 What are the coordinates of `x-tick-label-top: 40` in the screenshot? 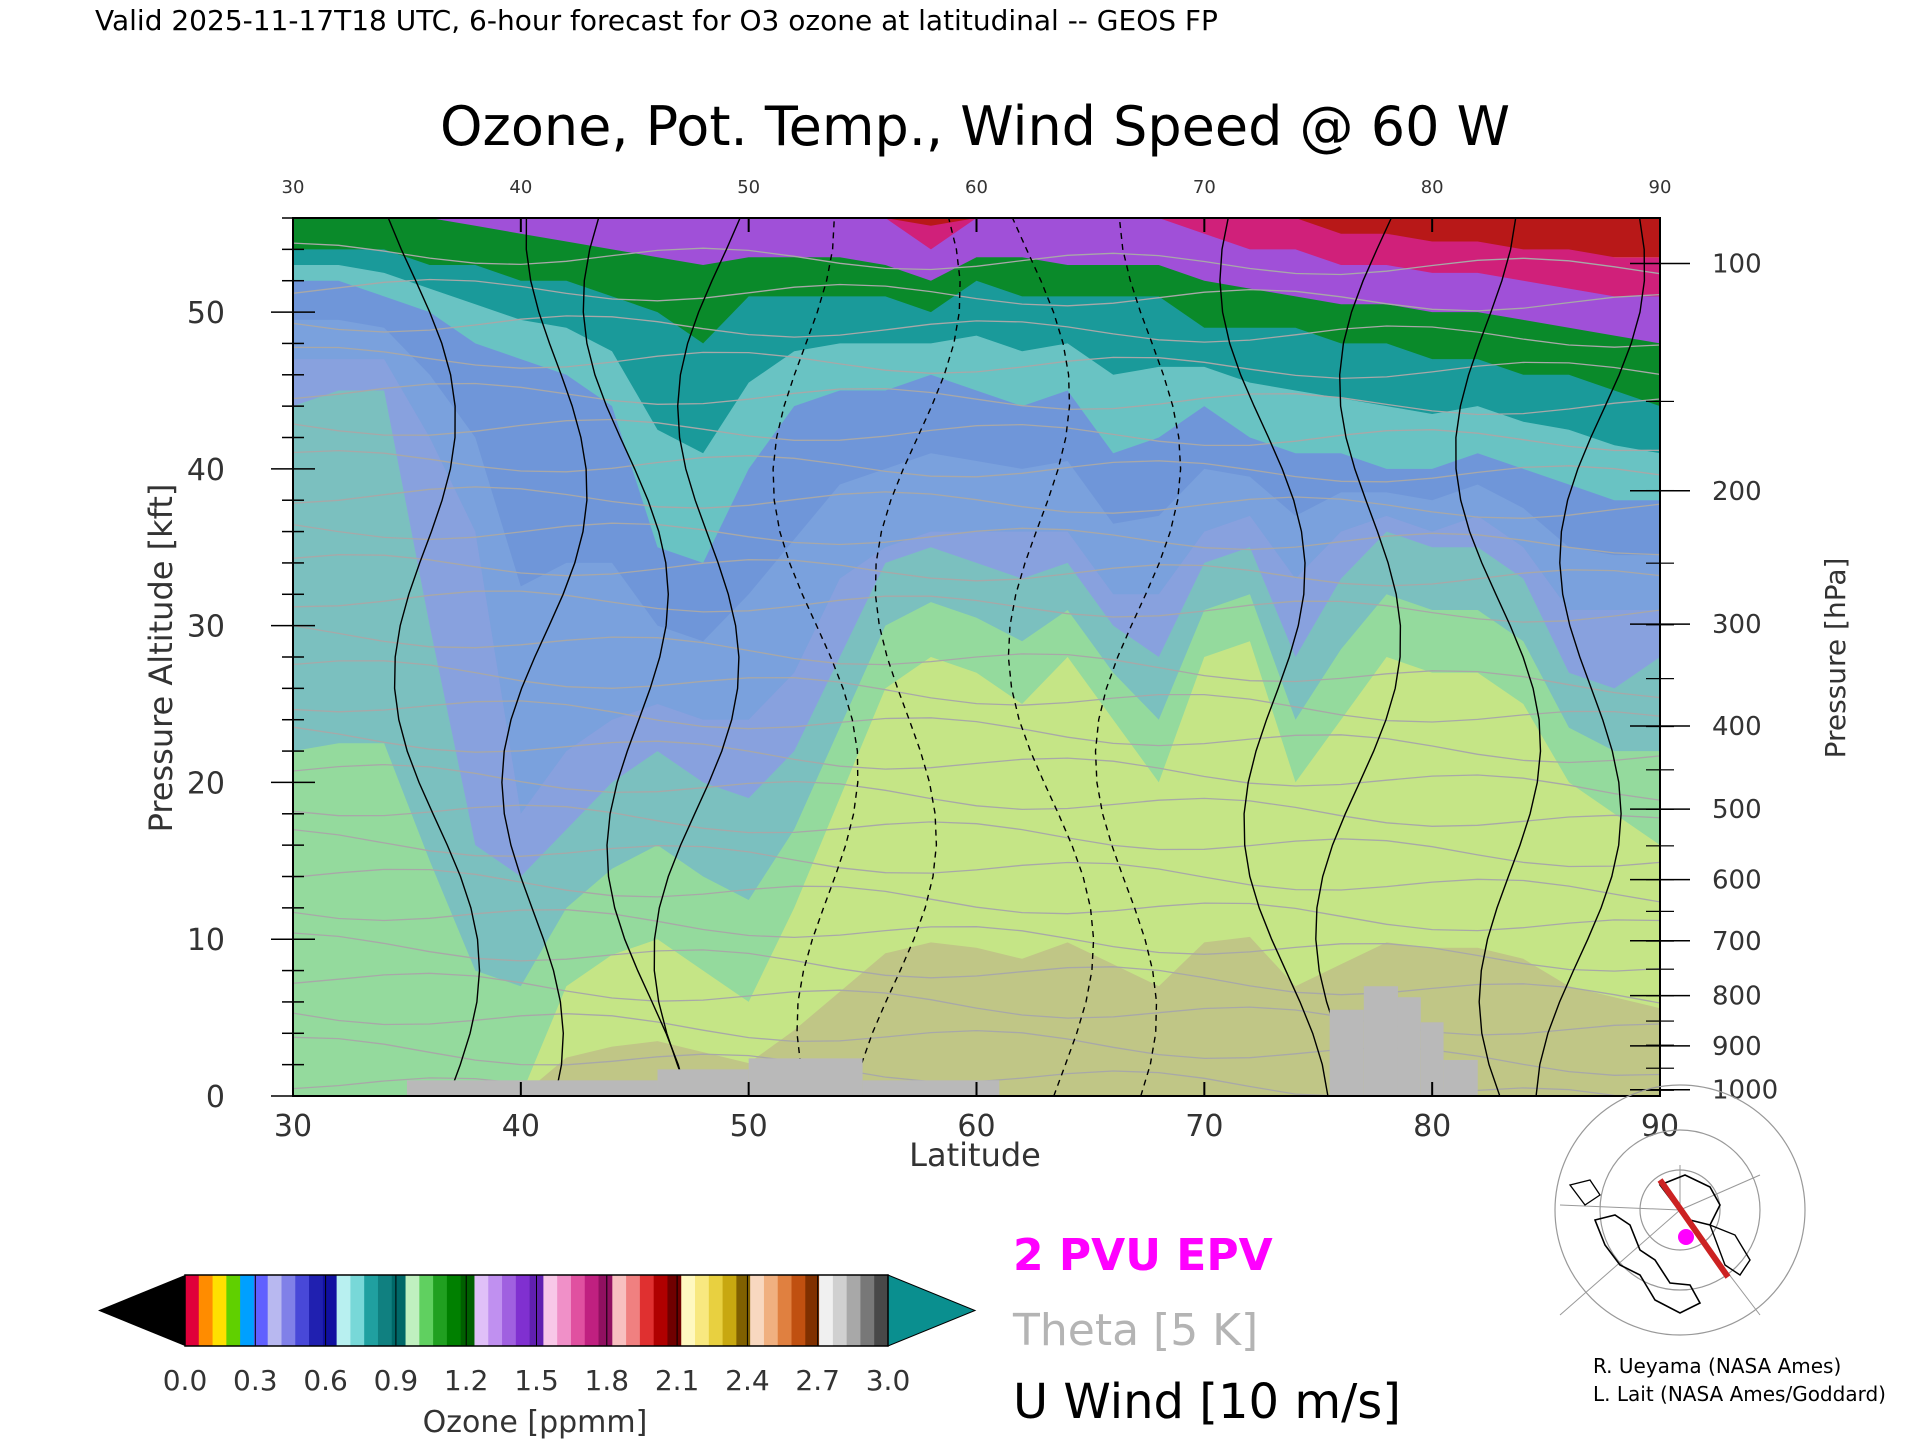 It's located at (520, 187).